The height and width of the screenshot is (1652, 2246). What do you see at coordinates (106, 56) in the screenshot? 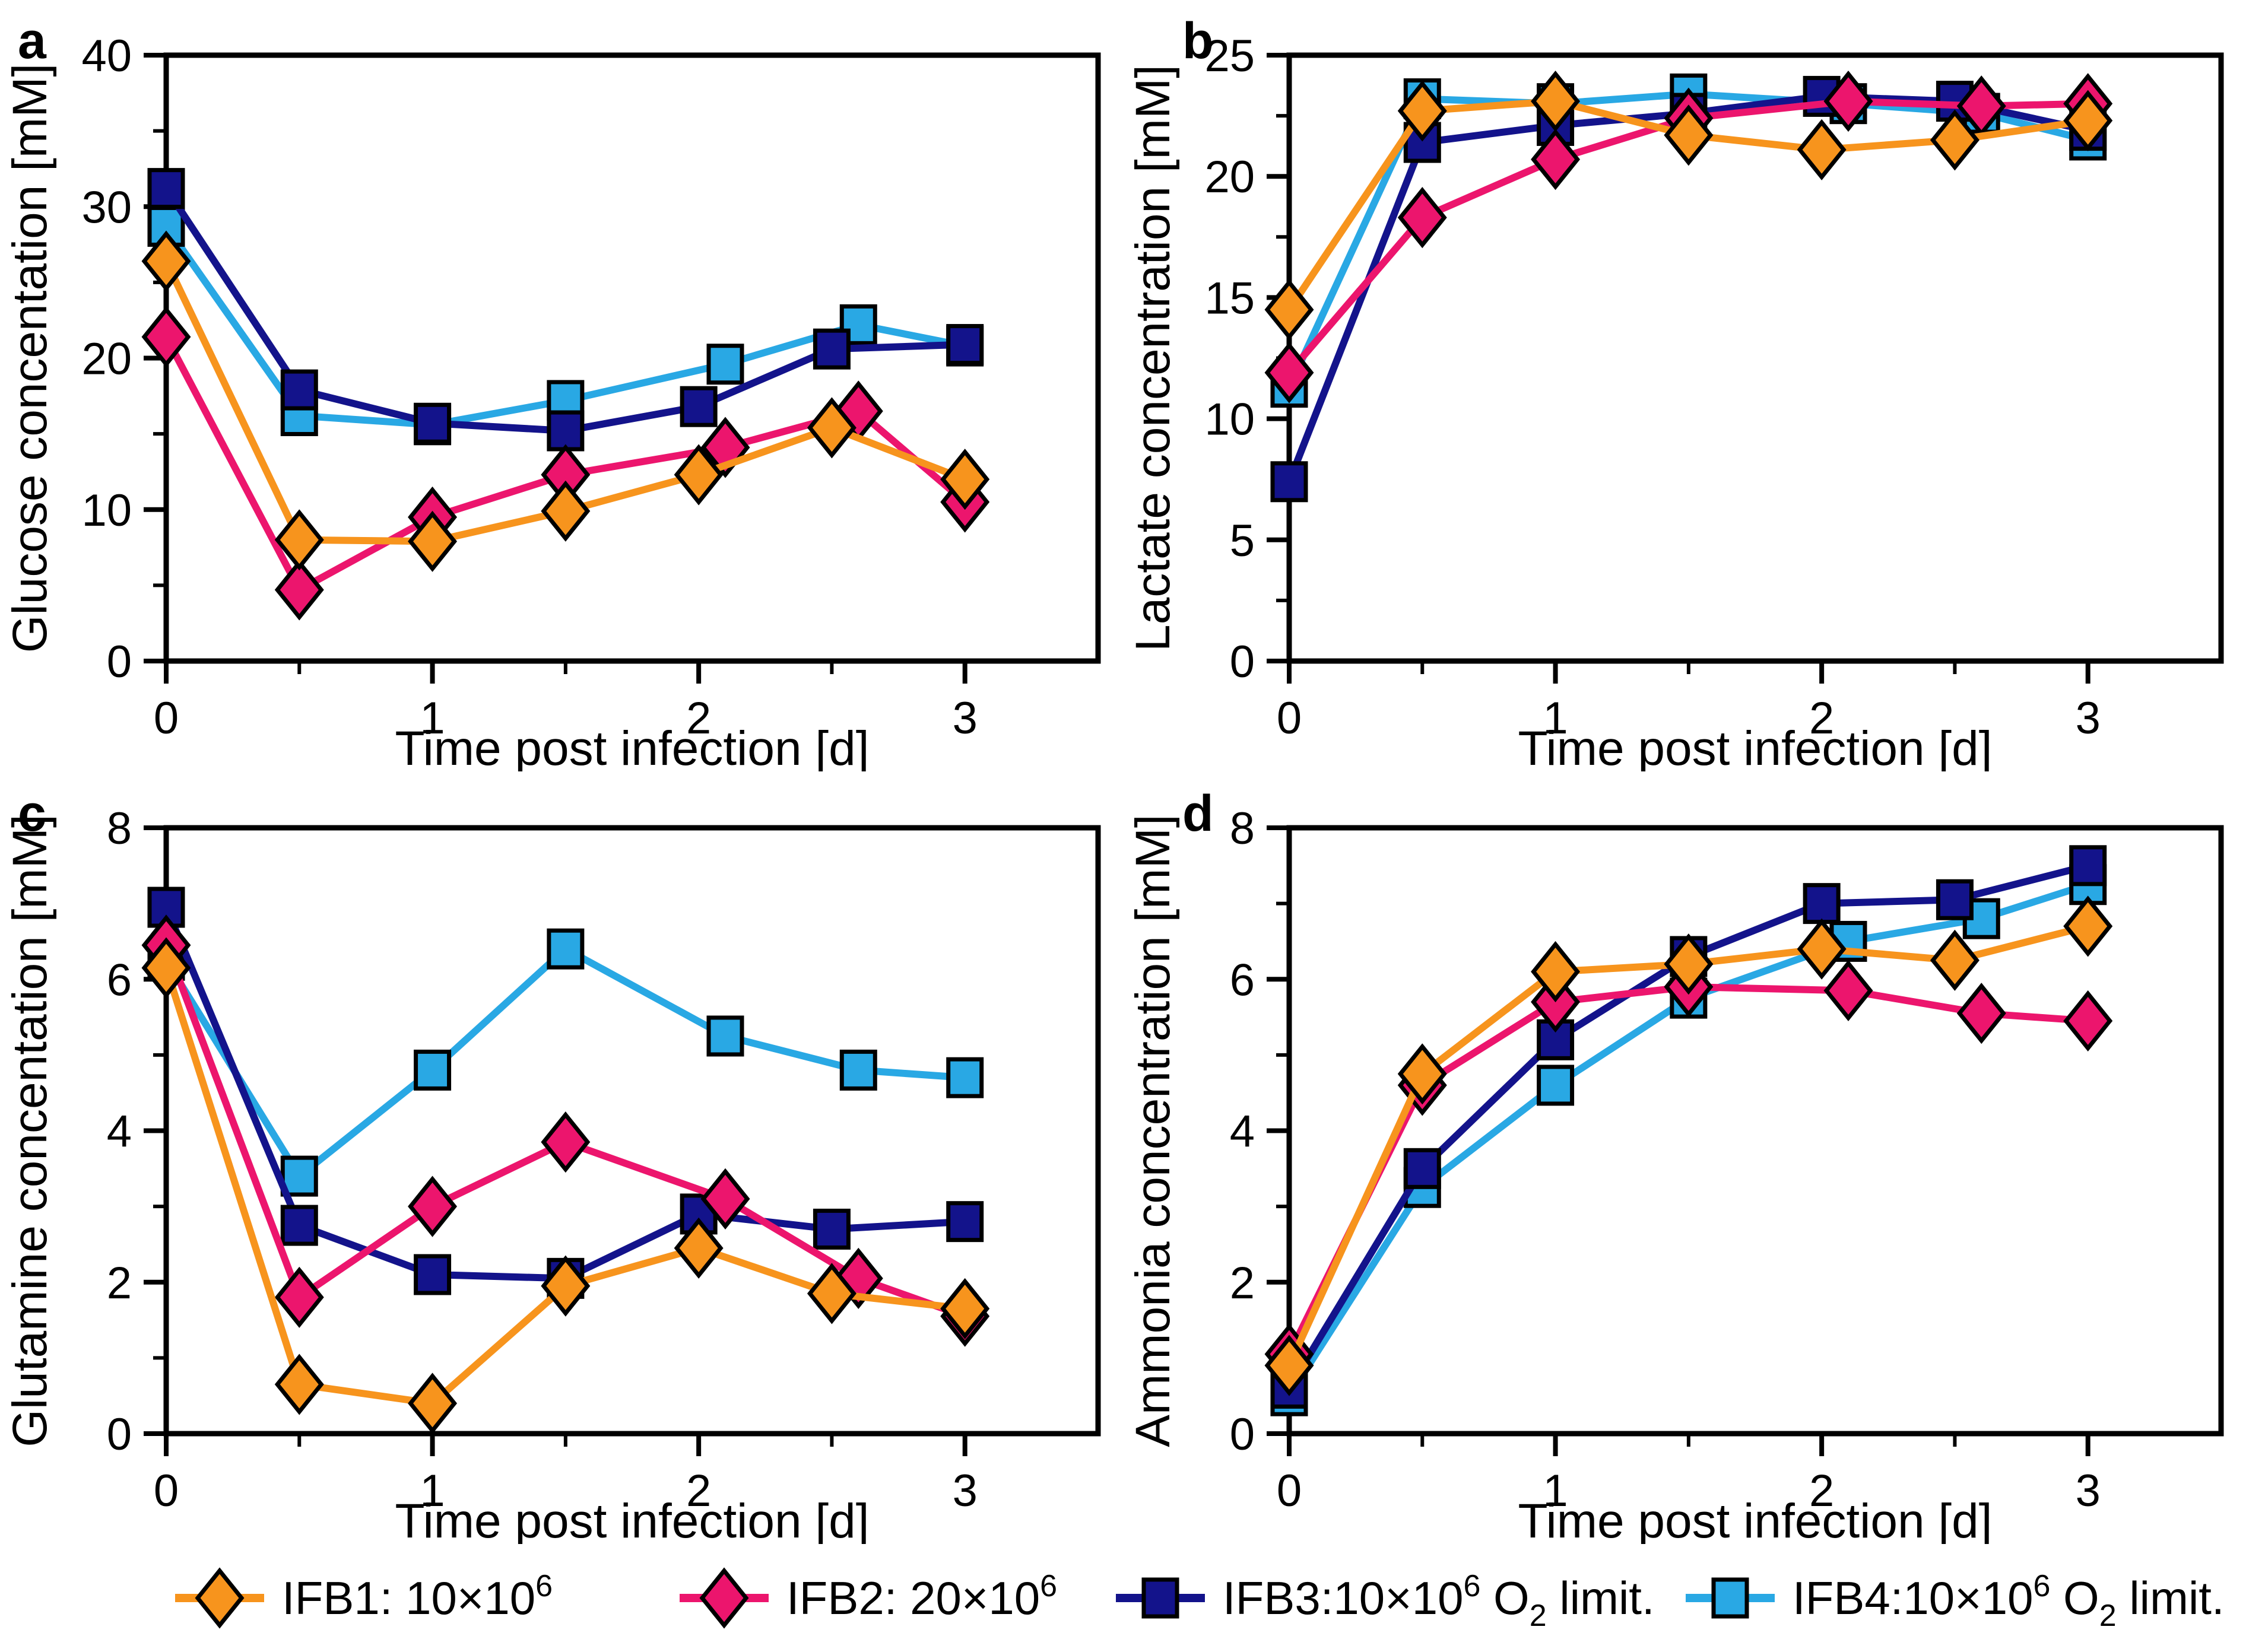
I see `y-tick-label: 40` at bounding box center [106, 56].